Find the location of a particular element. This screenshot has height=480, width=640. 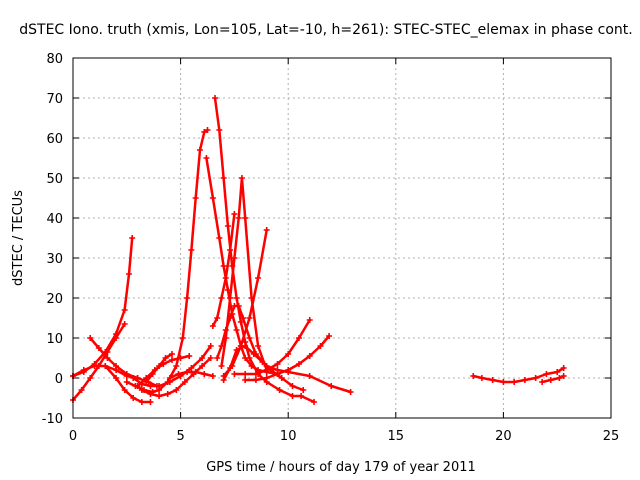

y-tick-label: 60 is located at coordinates (54, 139).